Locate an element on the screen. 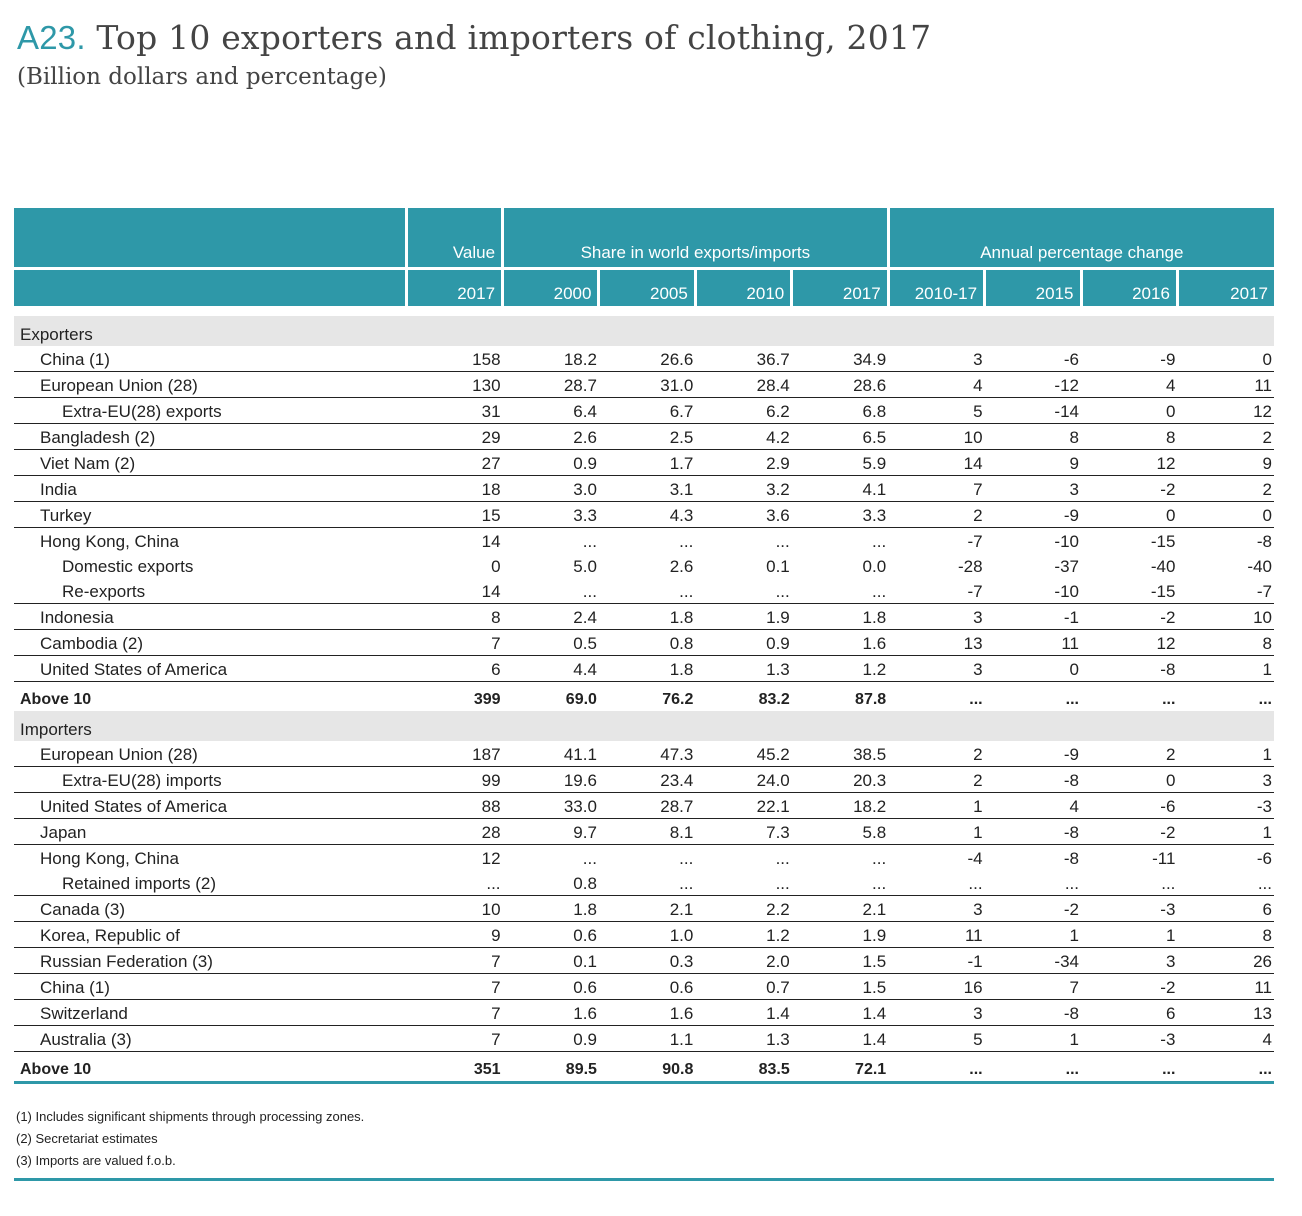  cell: 5.0 is located at coordinates (585, 566).